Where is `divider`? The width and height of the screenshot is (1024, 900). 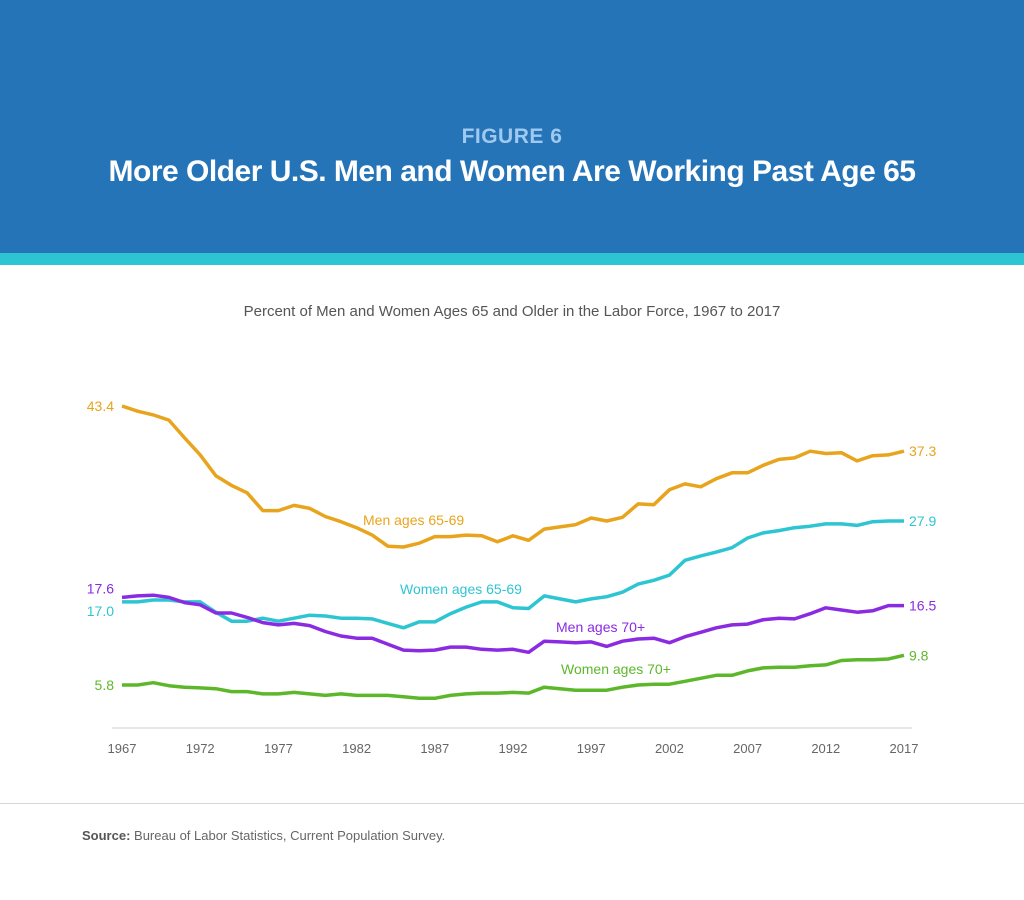 divider is located at coordinates (512, 803).